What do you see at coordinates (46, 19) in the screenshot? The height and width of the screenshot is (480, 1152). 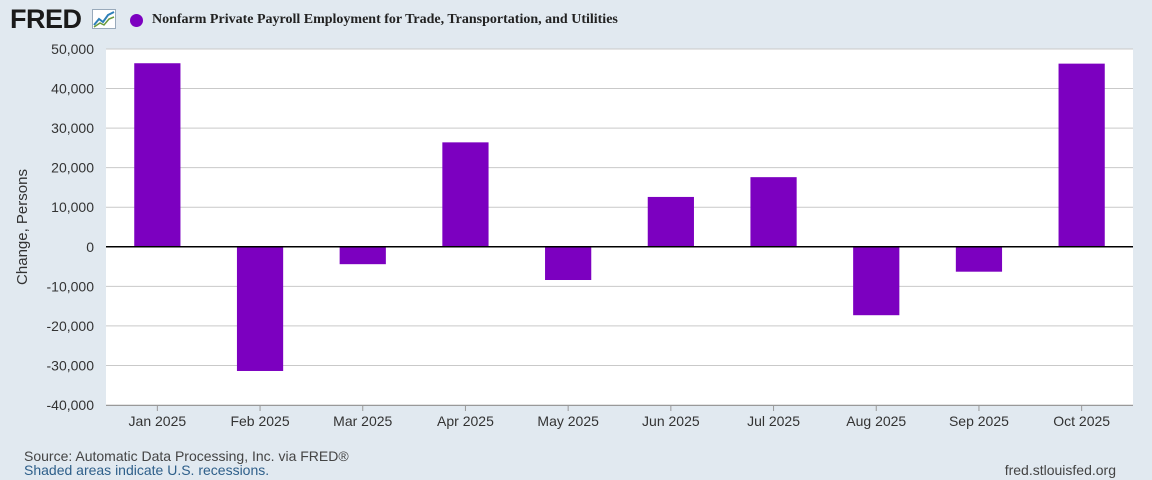 I see `fred-logo: FRED` at bounding box center [46, 19].